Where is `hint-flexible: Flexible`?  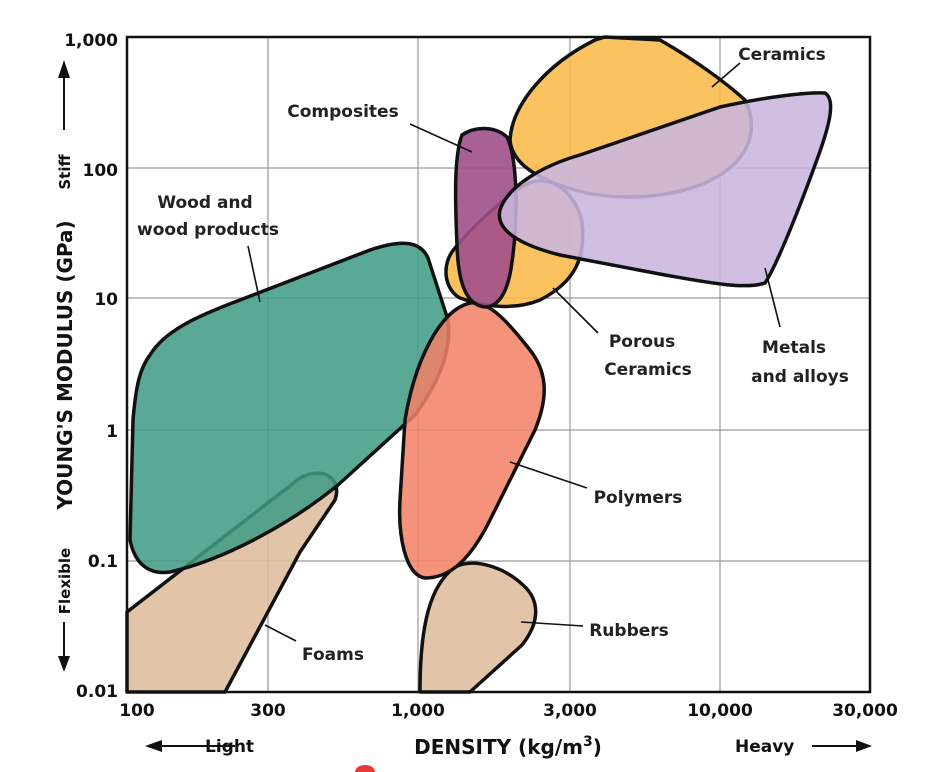 hint-flexible: Flexible is located at coordinates (65, 581).